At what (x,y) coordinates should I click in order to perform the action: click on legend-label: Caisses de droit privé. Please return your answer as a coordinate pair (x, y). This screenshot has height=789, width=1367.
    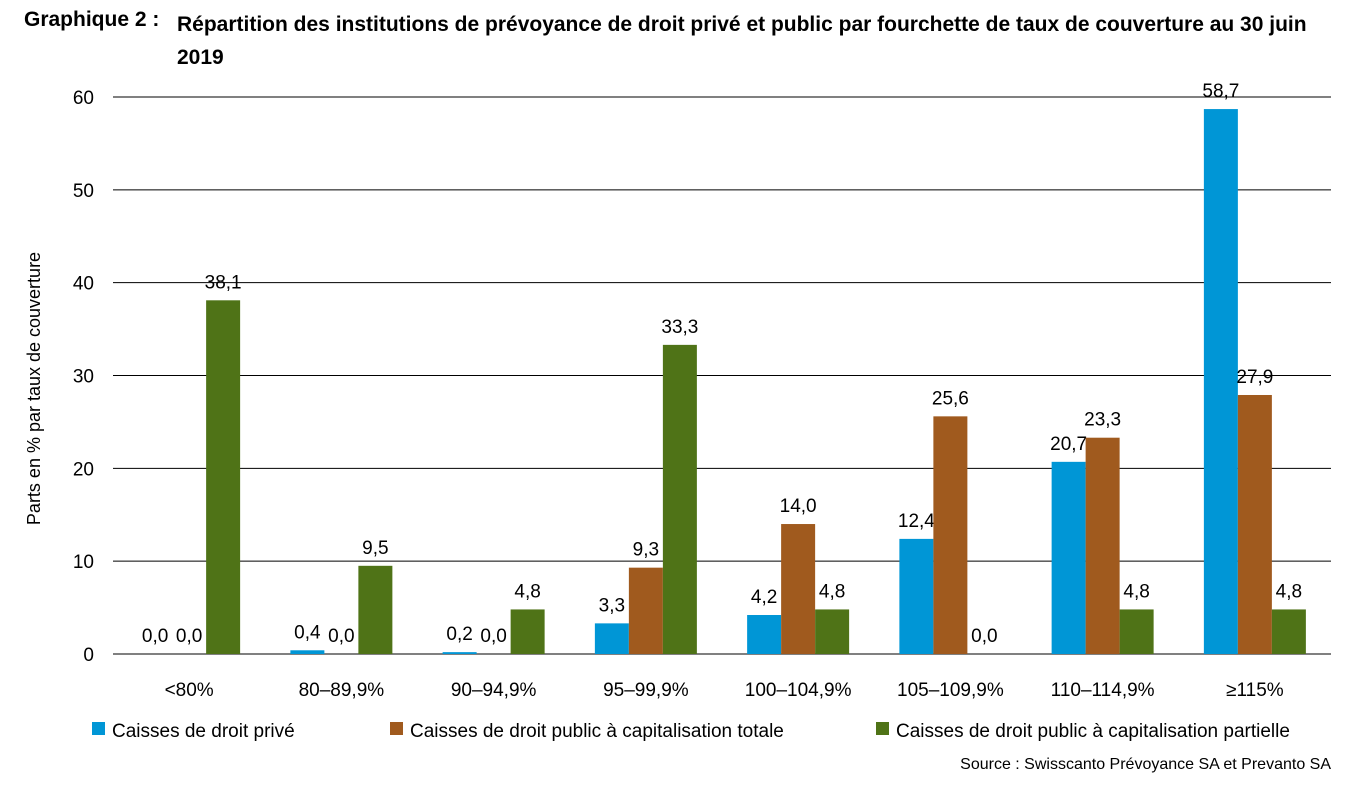
    Looking at the image, I should click on (203, 731).